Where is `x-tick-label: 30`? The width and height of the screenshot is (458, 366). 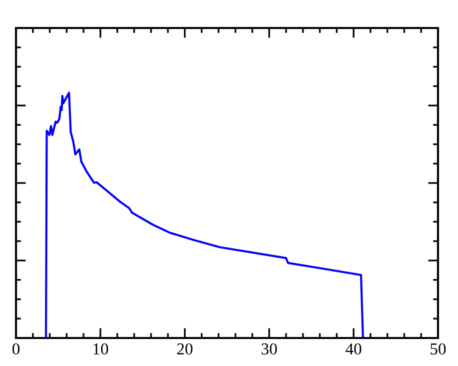
x-tick-label: 30 is located at coordinates (269, 349).